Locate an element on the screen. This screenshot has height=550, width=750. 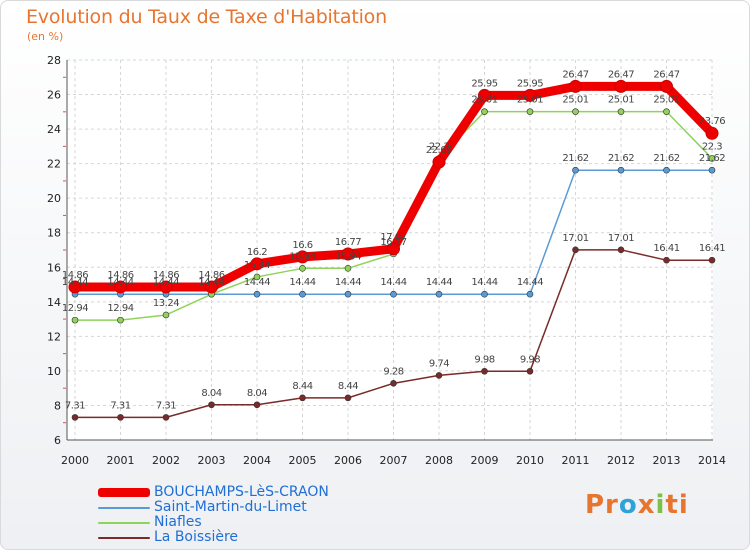
x-tick-label: 2000 is located at coordinates (75, 460).